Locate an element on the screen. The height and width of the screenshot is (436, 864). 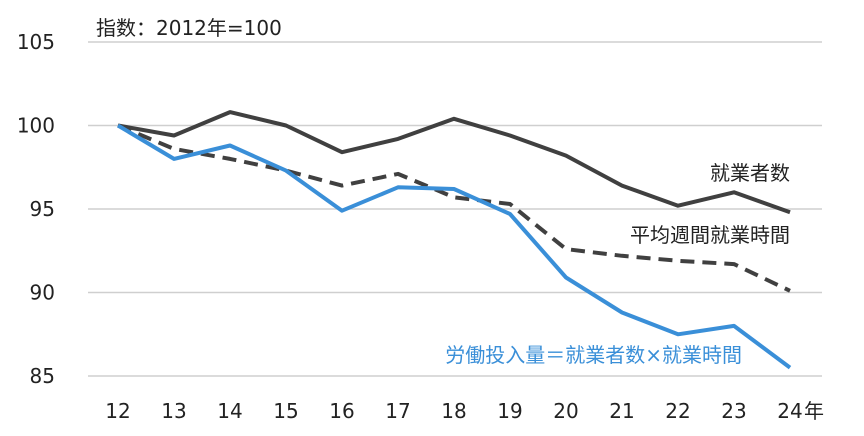
y-tick-label: 85 is located at coordinates (42, 376).